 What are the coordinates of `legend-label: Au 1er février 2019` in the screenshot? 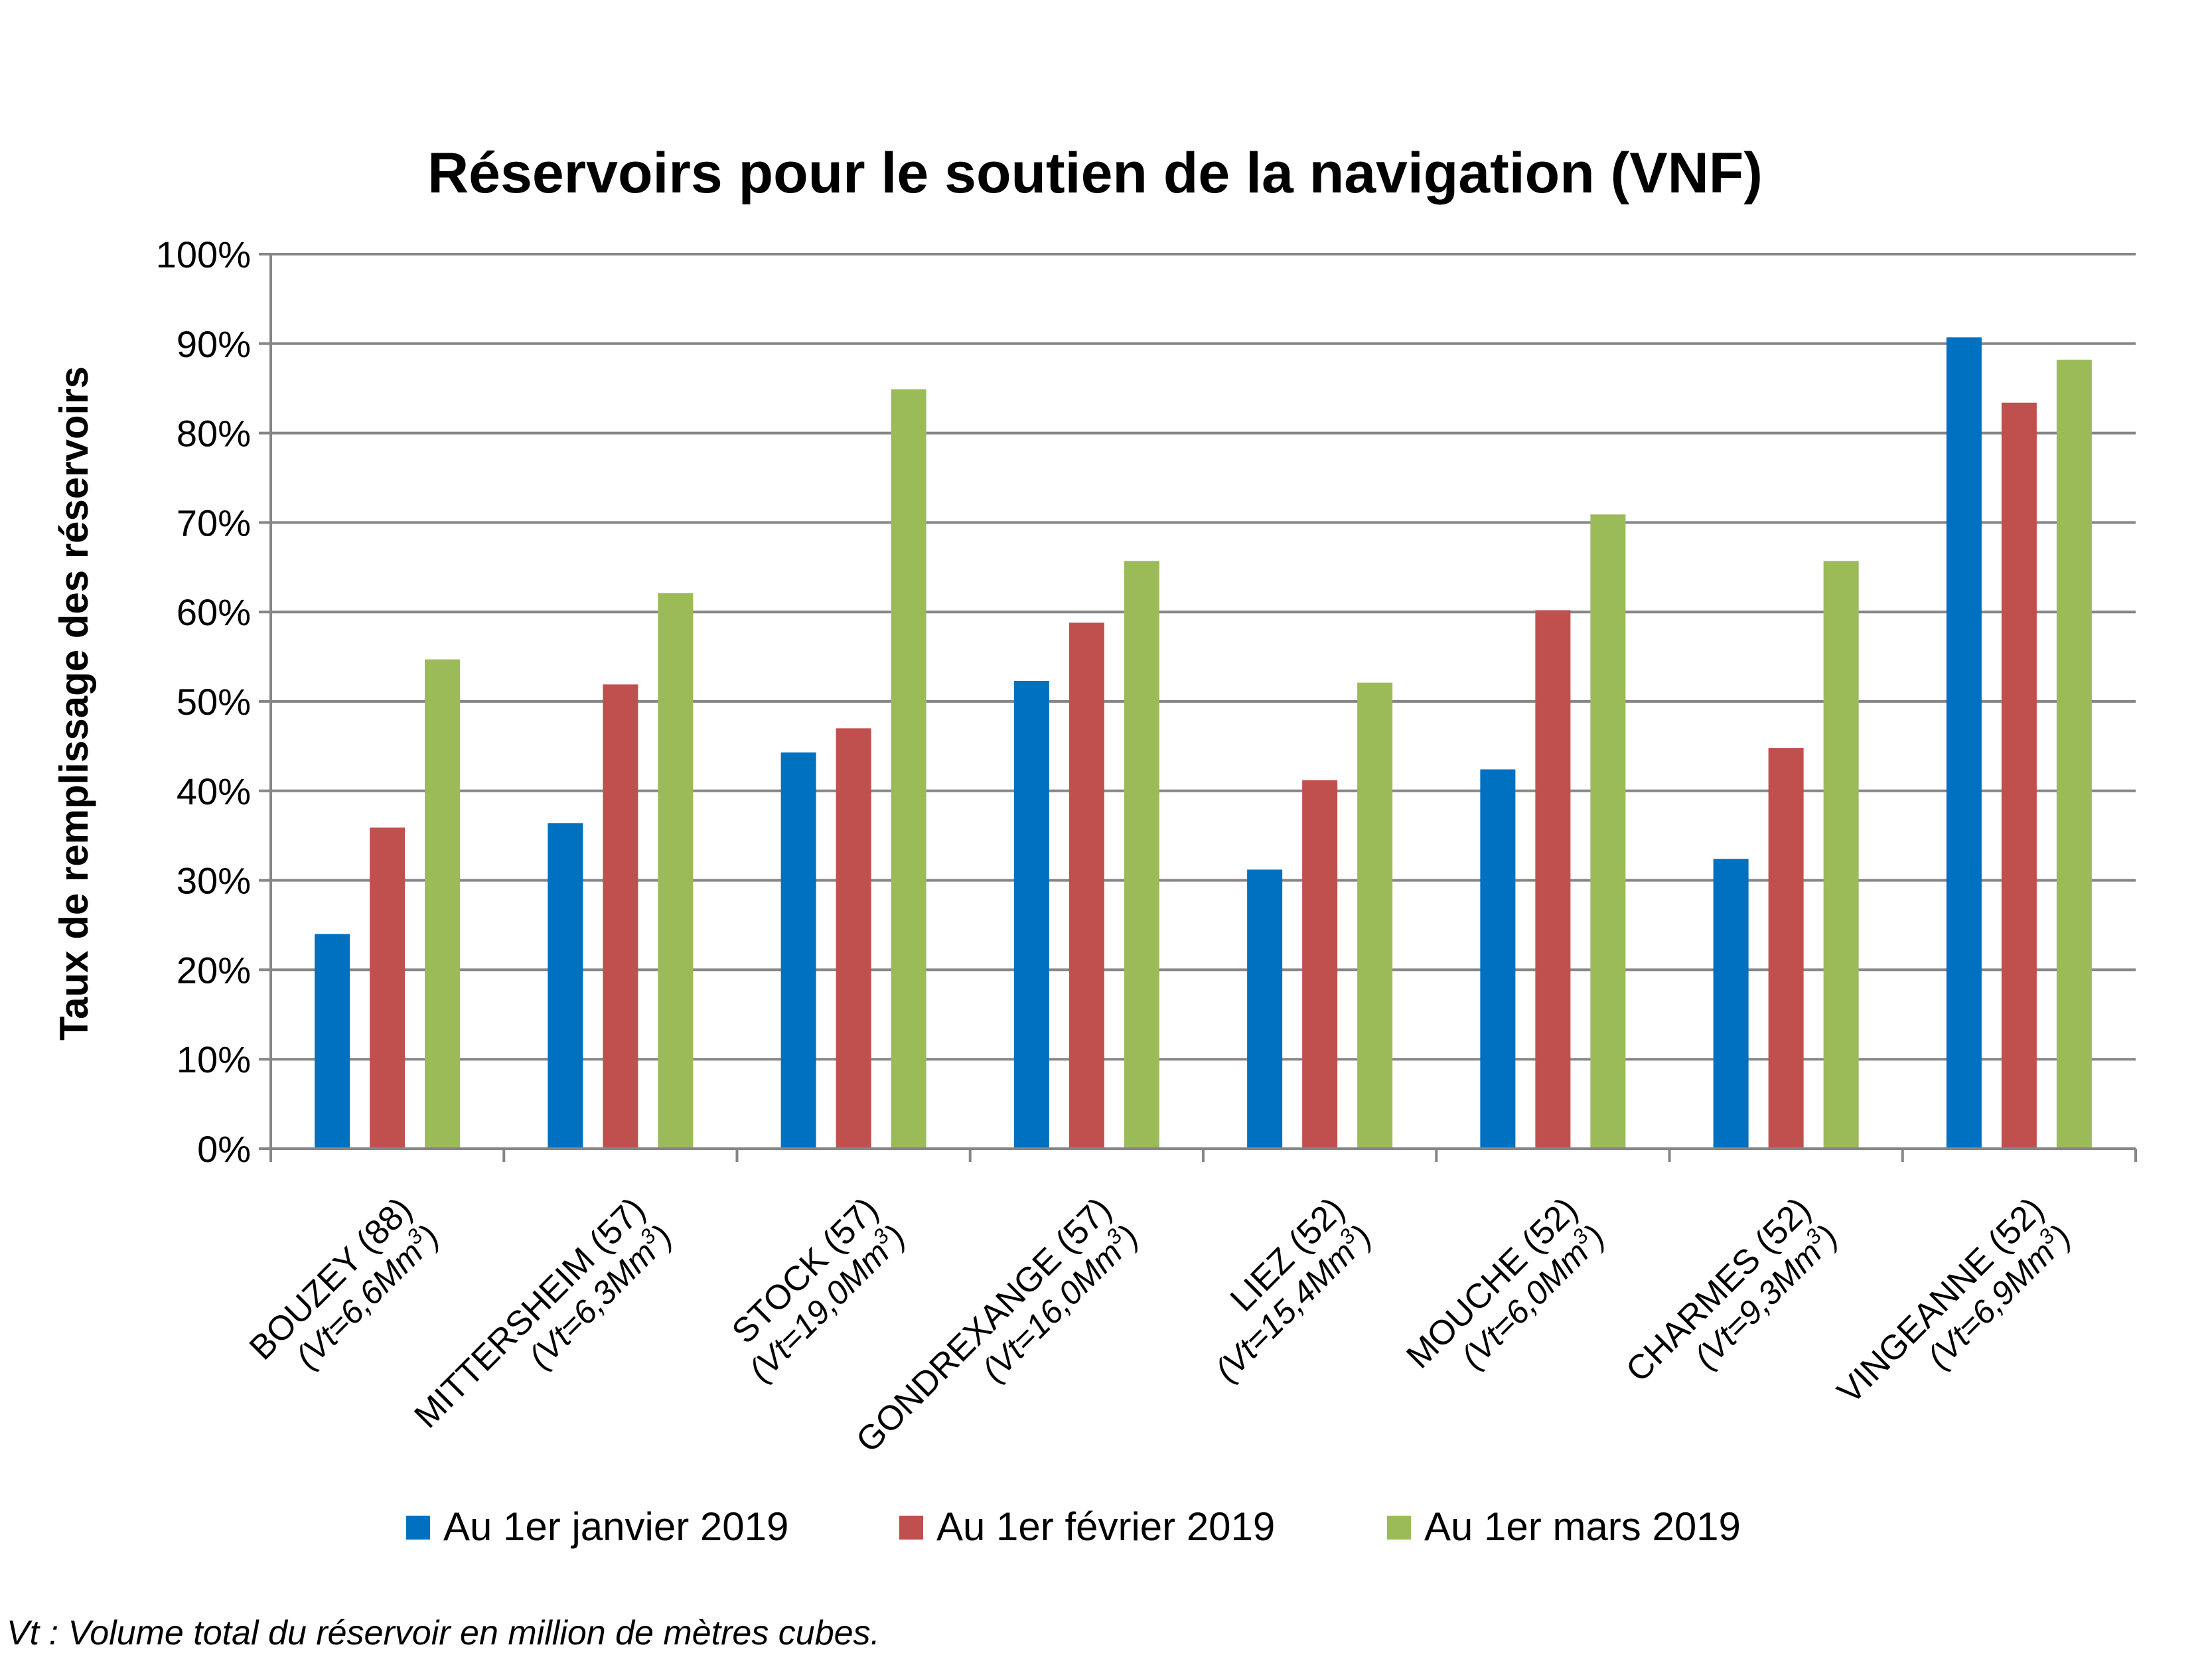 It's located at (1105, 1526).